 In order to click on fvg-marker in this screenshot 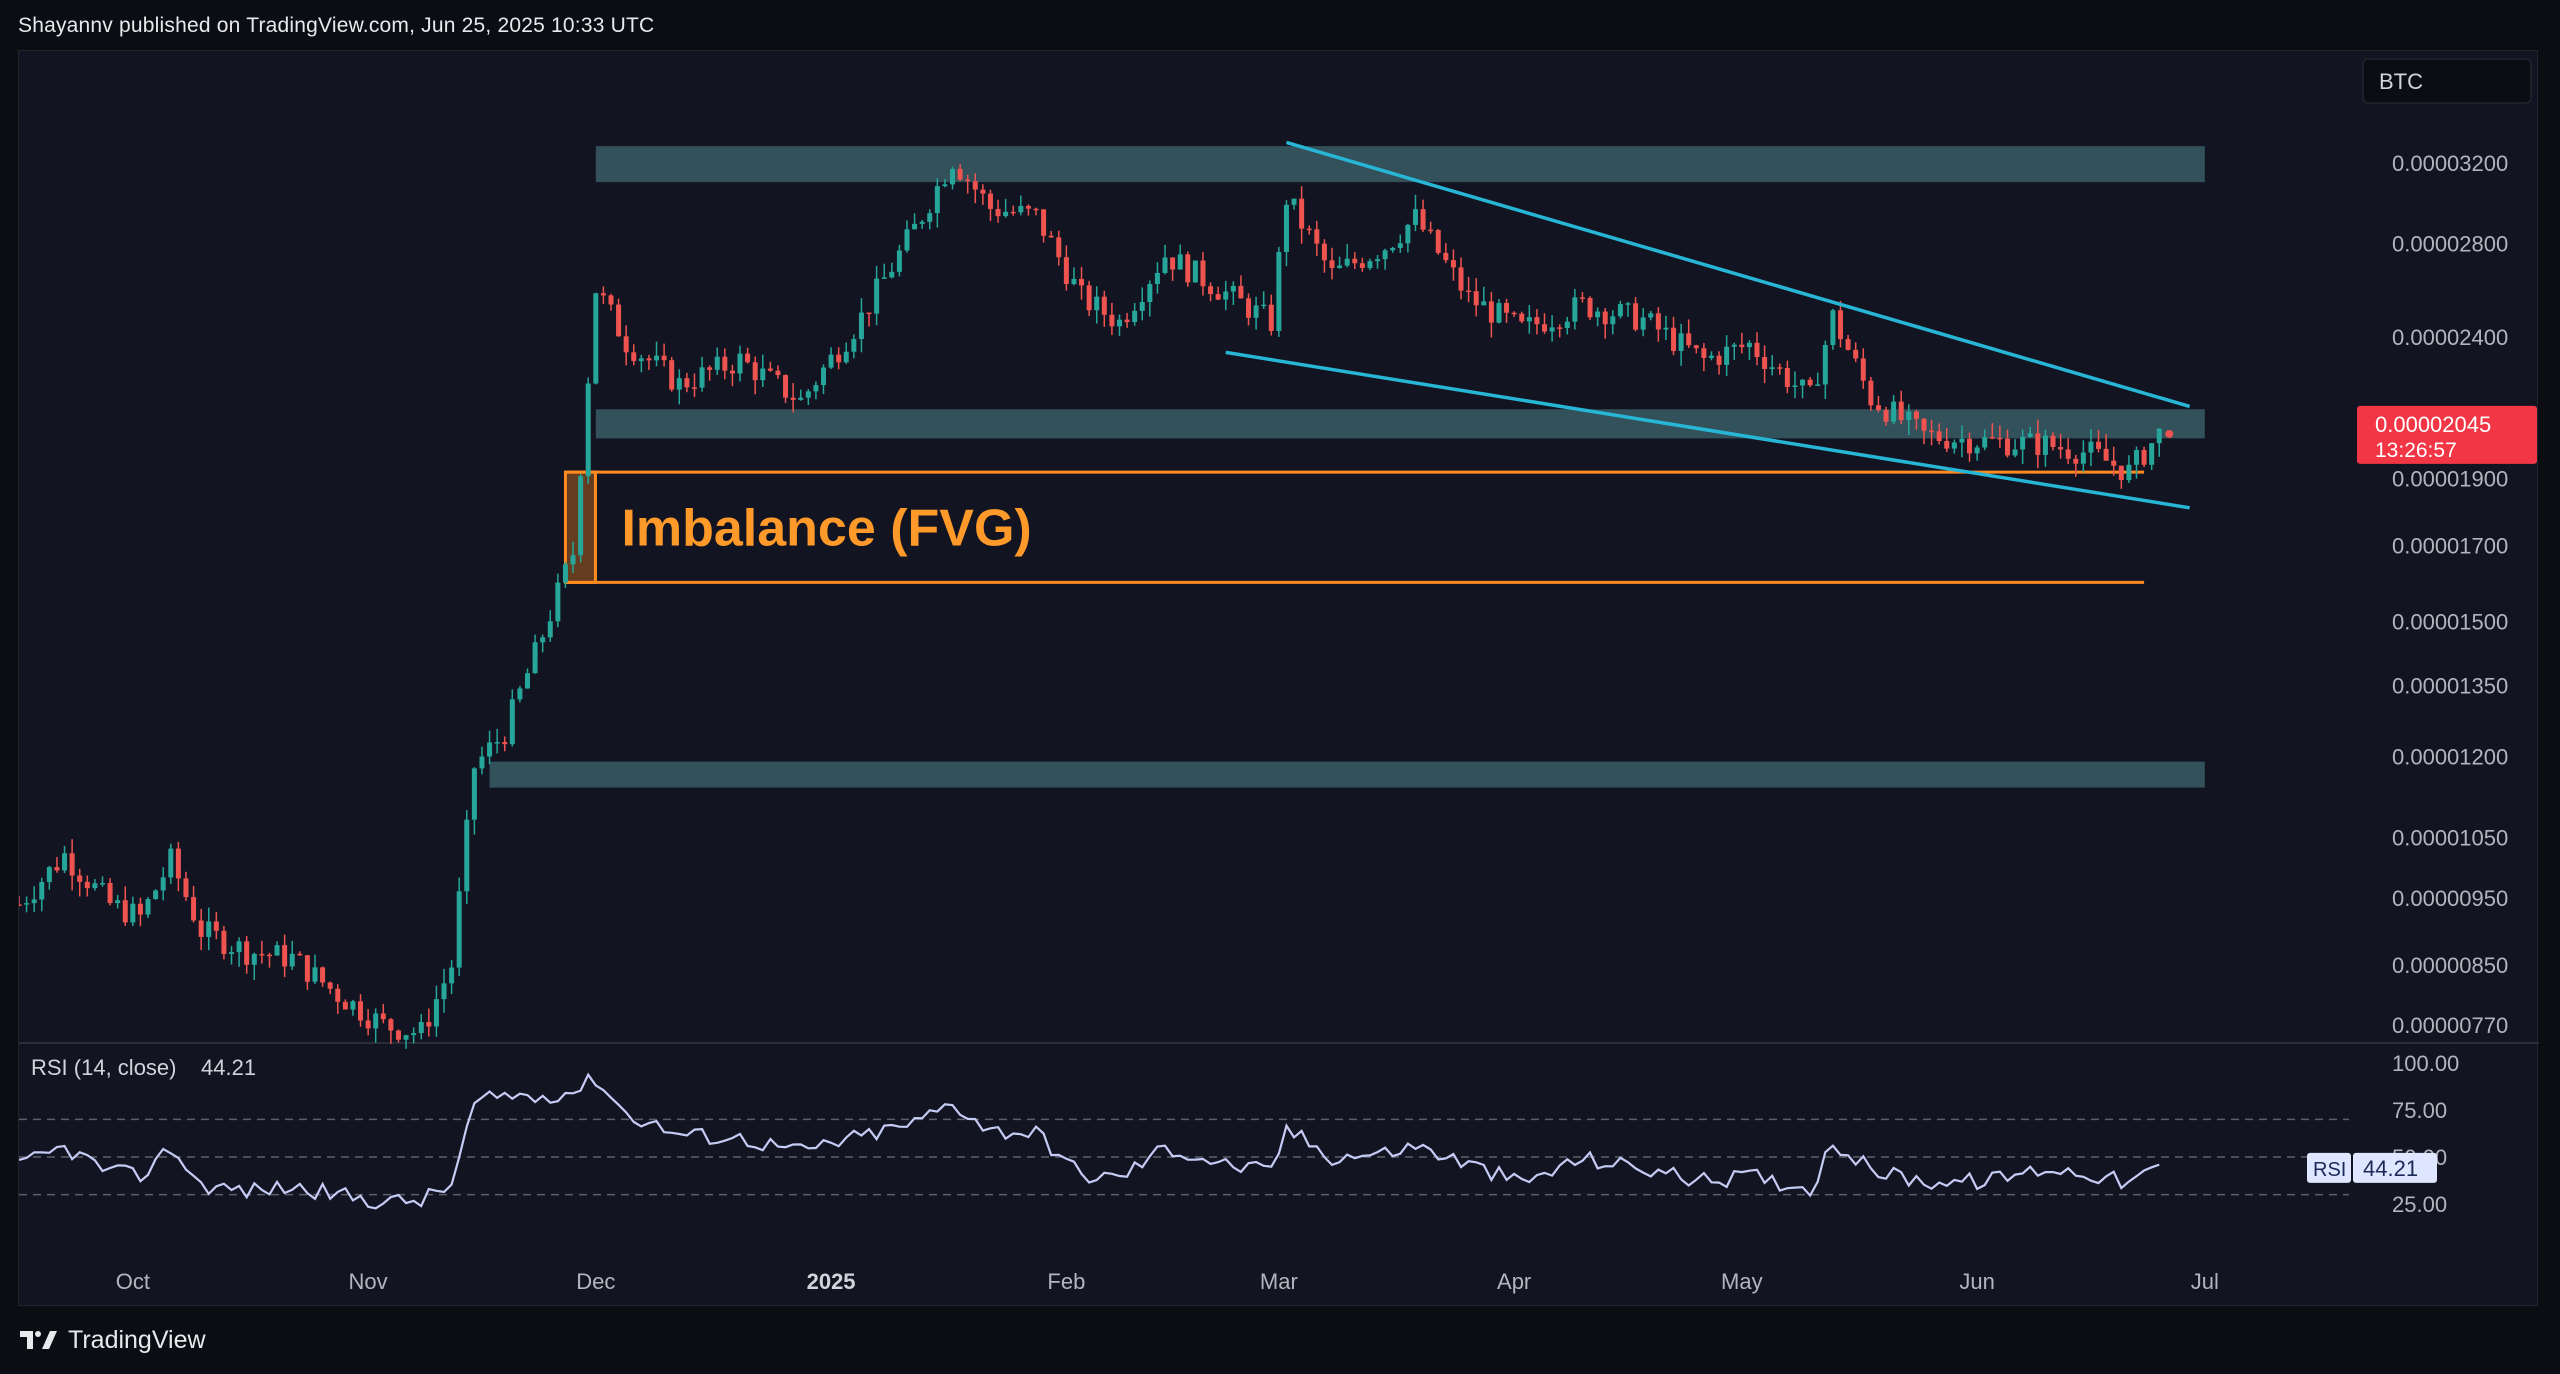, I will do `click(580, 527)`.